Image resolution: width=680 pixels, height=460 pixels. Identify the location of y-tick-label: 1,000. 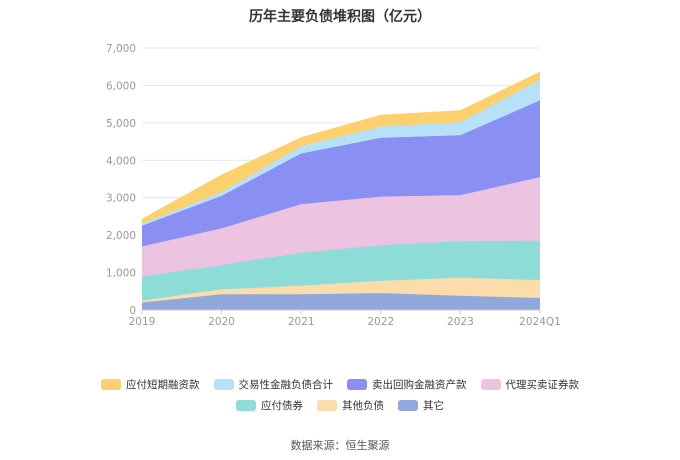
(121, 274).